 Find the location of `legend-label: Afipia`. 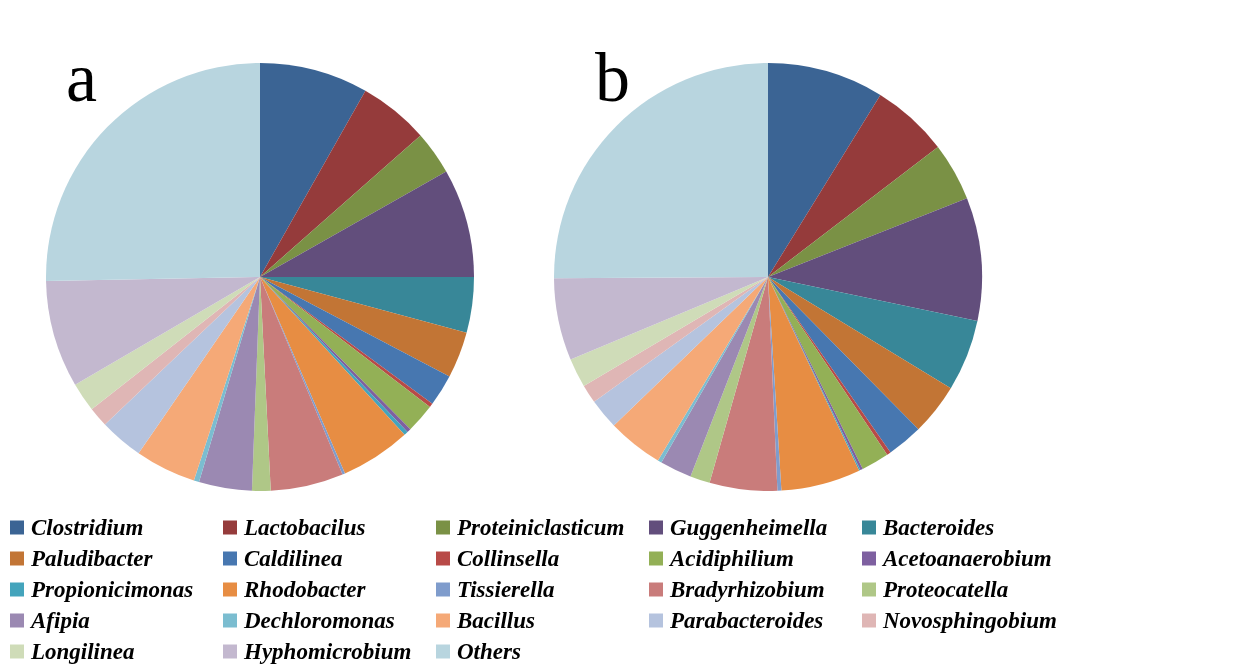

legend-label: Afipia is located at coordinates (59, 620).